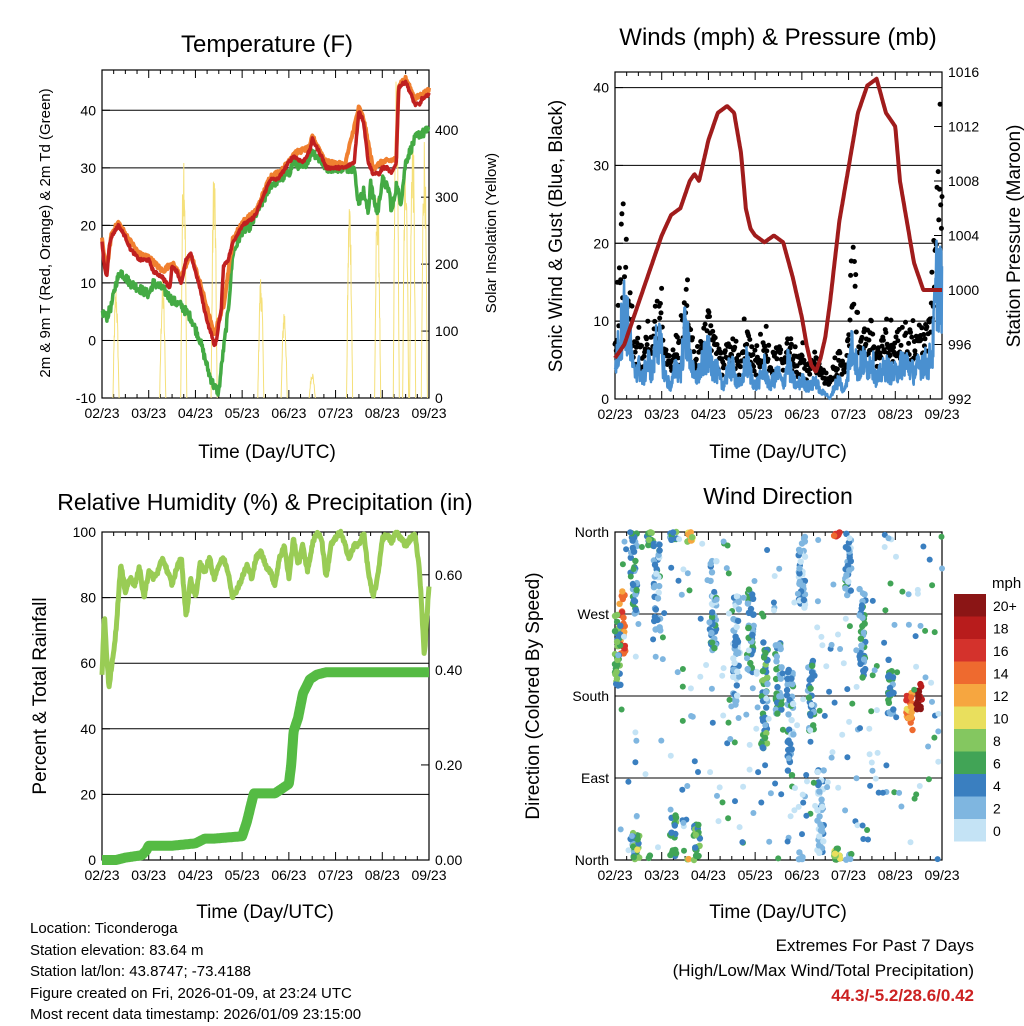 This screenshot has width=1024, height=1026. Describe the element at coordinates (777, 37) in the screenshot. I see `wind-pressure-title: Winds (mph) & Pressure (mb)` at that location.